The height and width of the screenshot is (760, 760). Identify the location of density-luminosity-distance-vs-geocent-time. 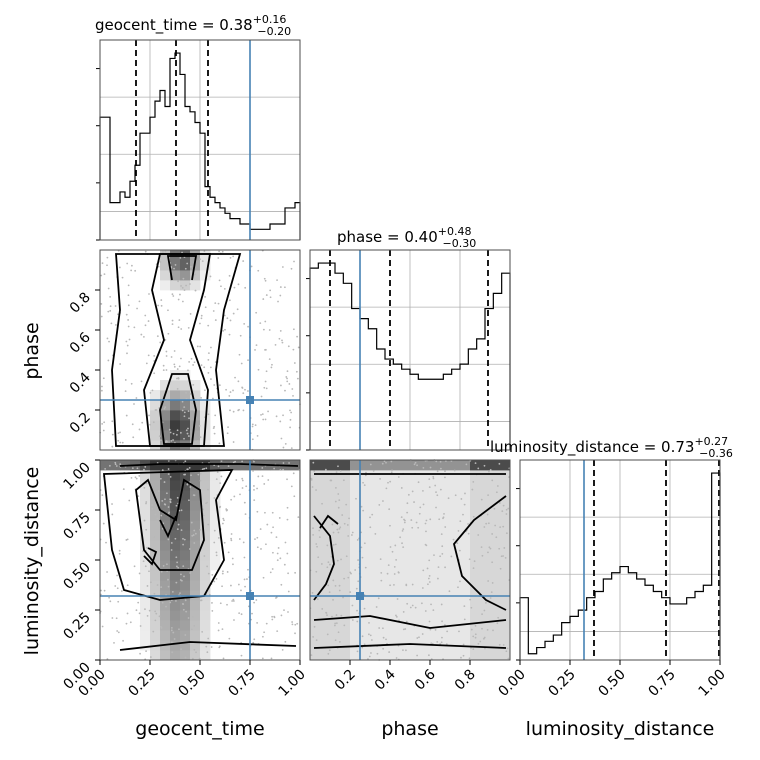
(200, 560).